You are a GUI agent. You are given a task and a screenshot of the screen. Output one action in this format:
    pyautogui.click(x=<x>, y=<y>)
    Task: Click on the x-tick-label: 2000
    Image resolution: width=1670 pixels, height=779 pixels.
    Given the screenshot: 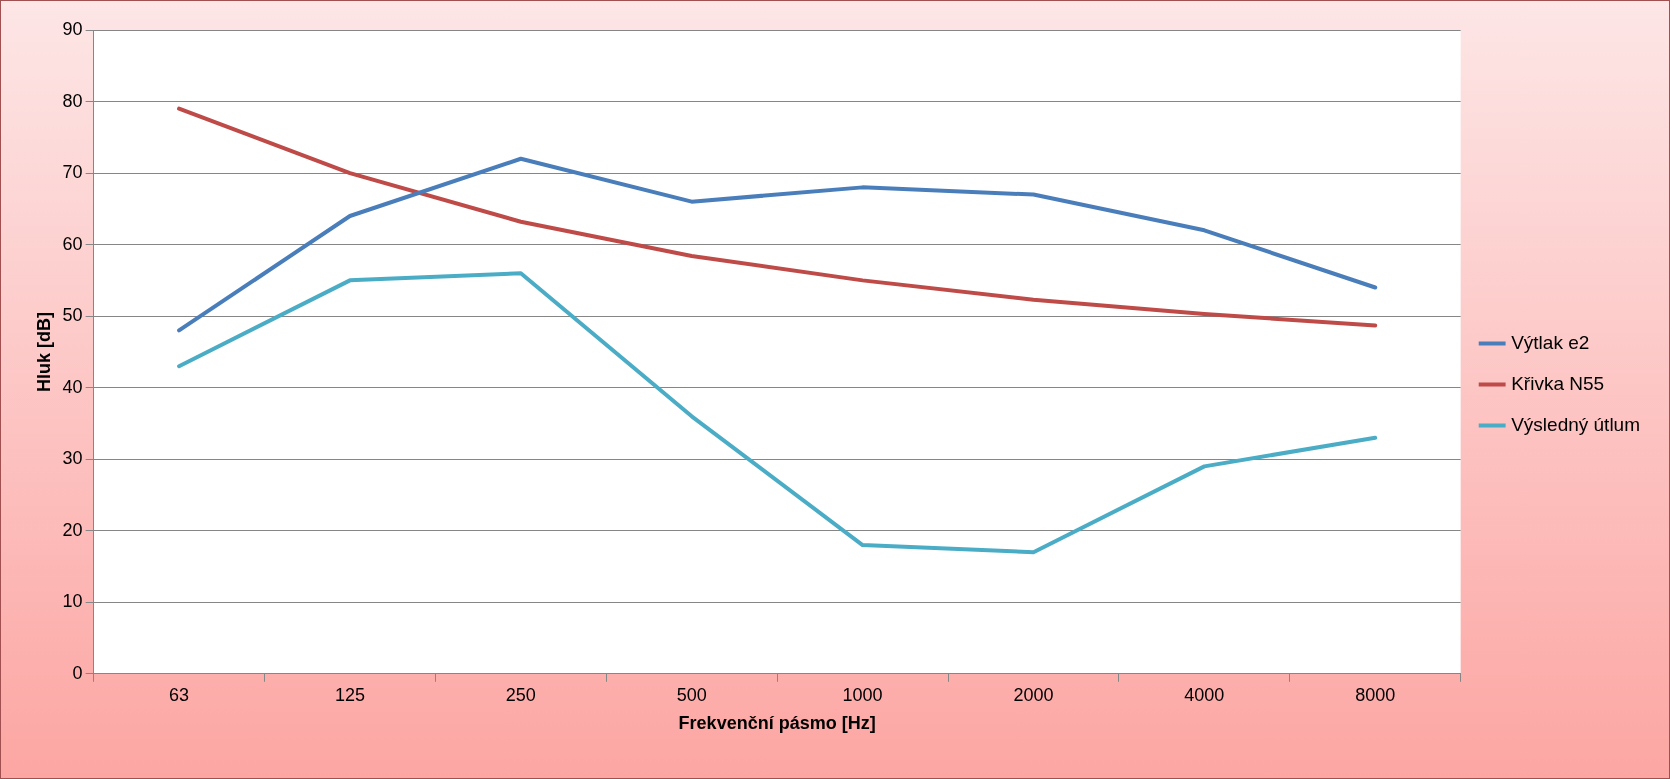 What is the action you would take?
    pyautogui.click(x=1033, y=694)
    